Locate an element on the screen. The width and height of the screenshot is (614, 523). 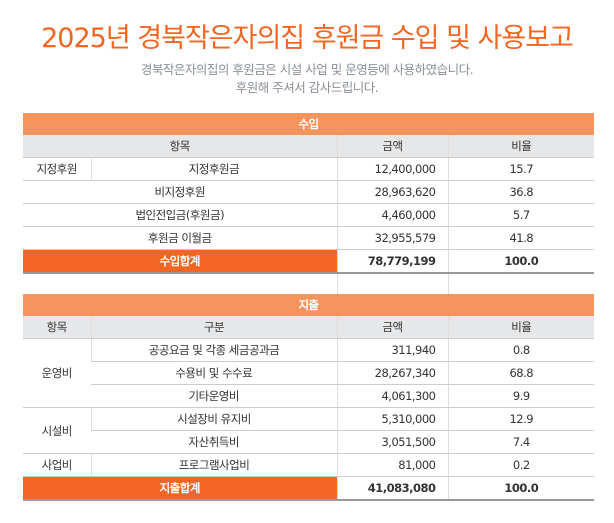
page-title: 2025년 경북작은자의집 후원금 수입 및 사용보고 is located at coordinates (307, 38).